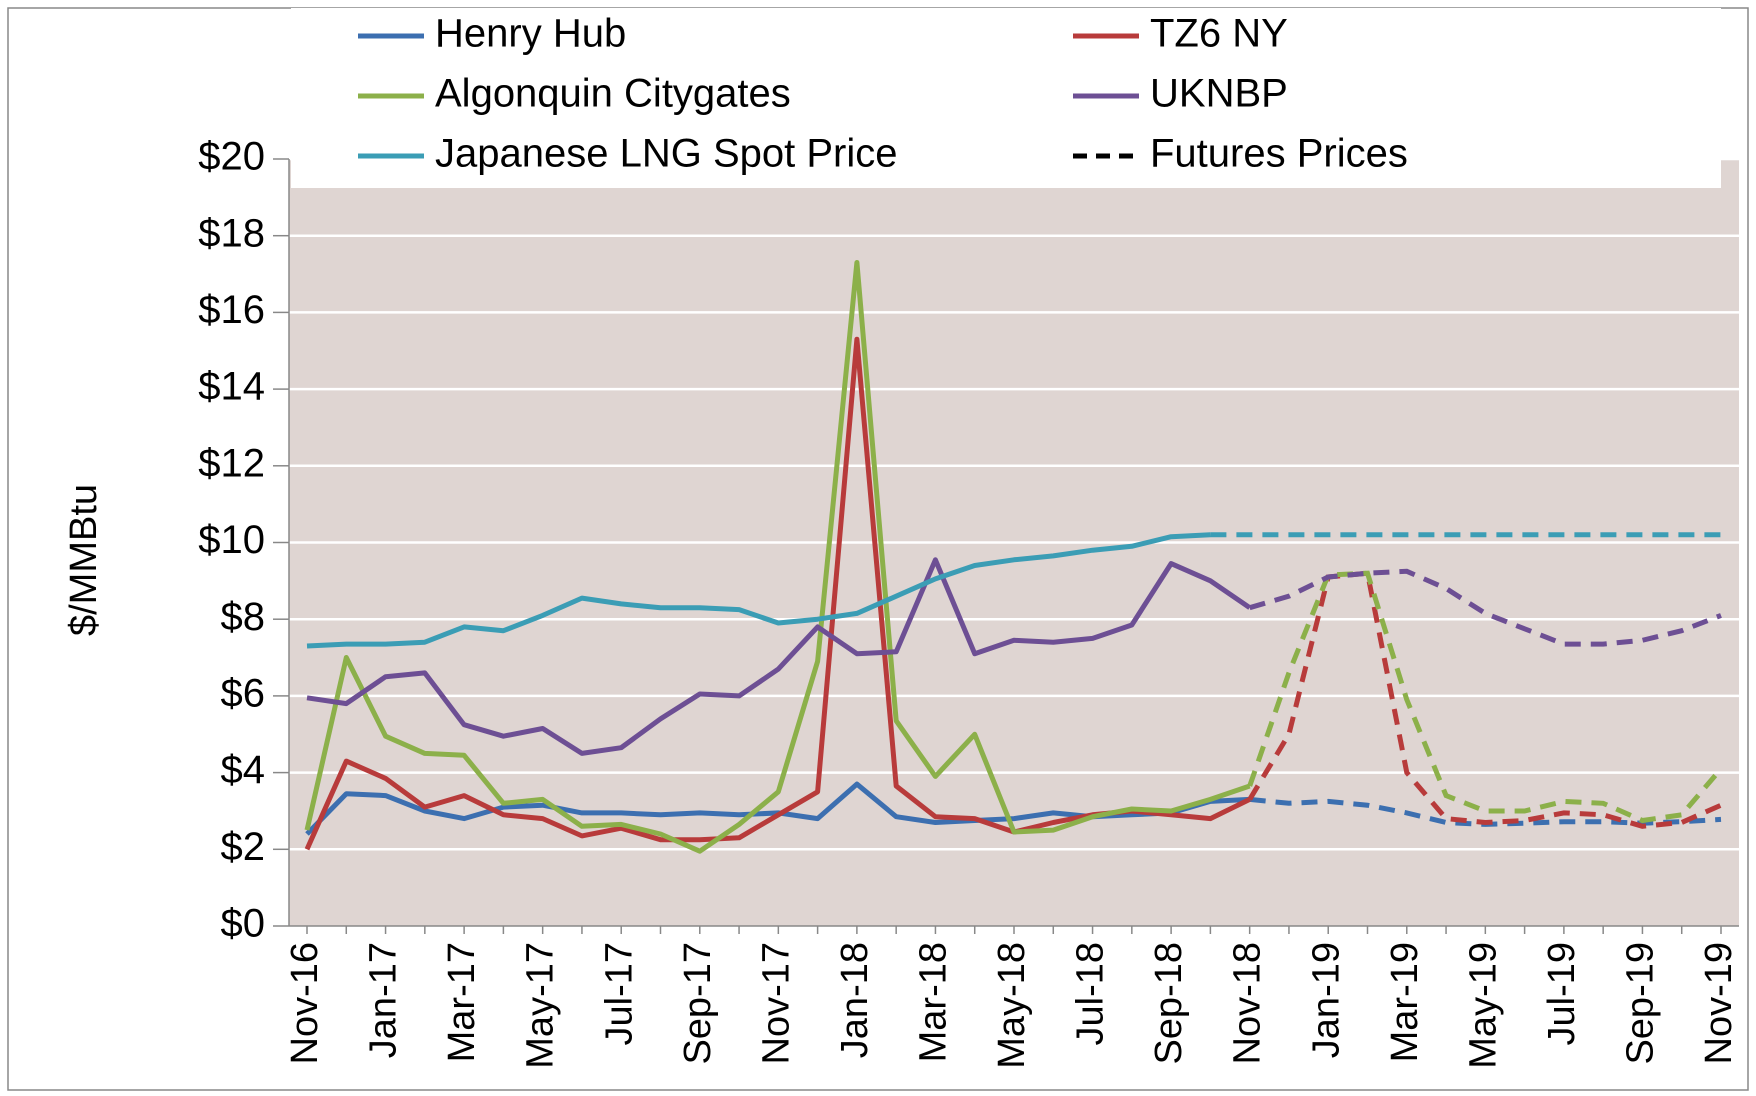 Image resolution: width=1756 pixels, height=1096 pixels. I want to click on x-tick-label: Nov-16, so click(305, 1003).